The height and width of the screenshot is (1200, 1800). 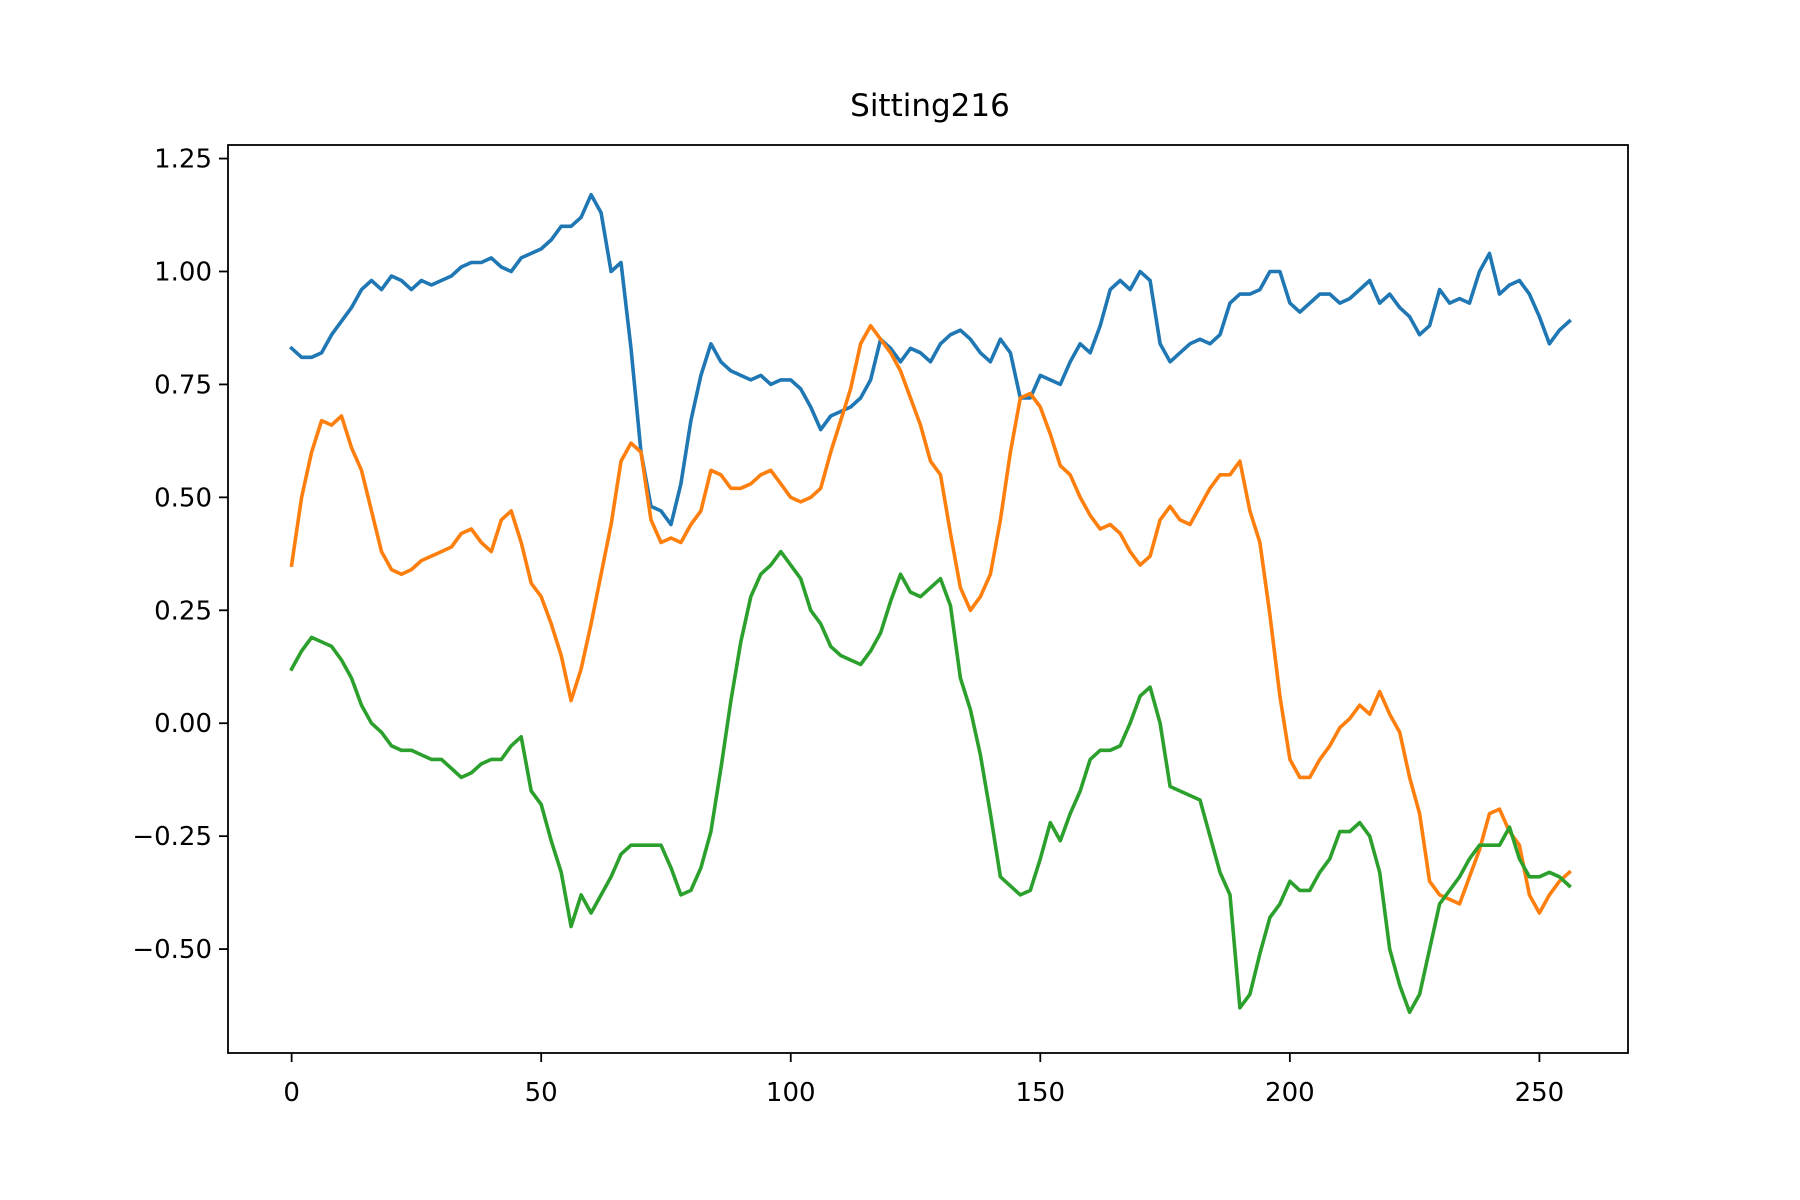 I want to click on x-tick-label: 0, so click(x=291, y=1093).